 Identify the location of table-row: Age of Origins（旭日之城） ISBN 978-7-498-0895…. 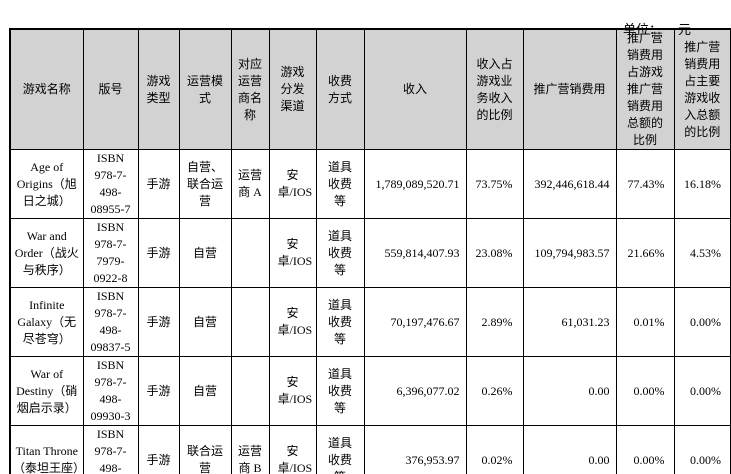
(370, 184).